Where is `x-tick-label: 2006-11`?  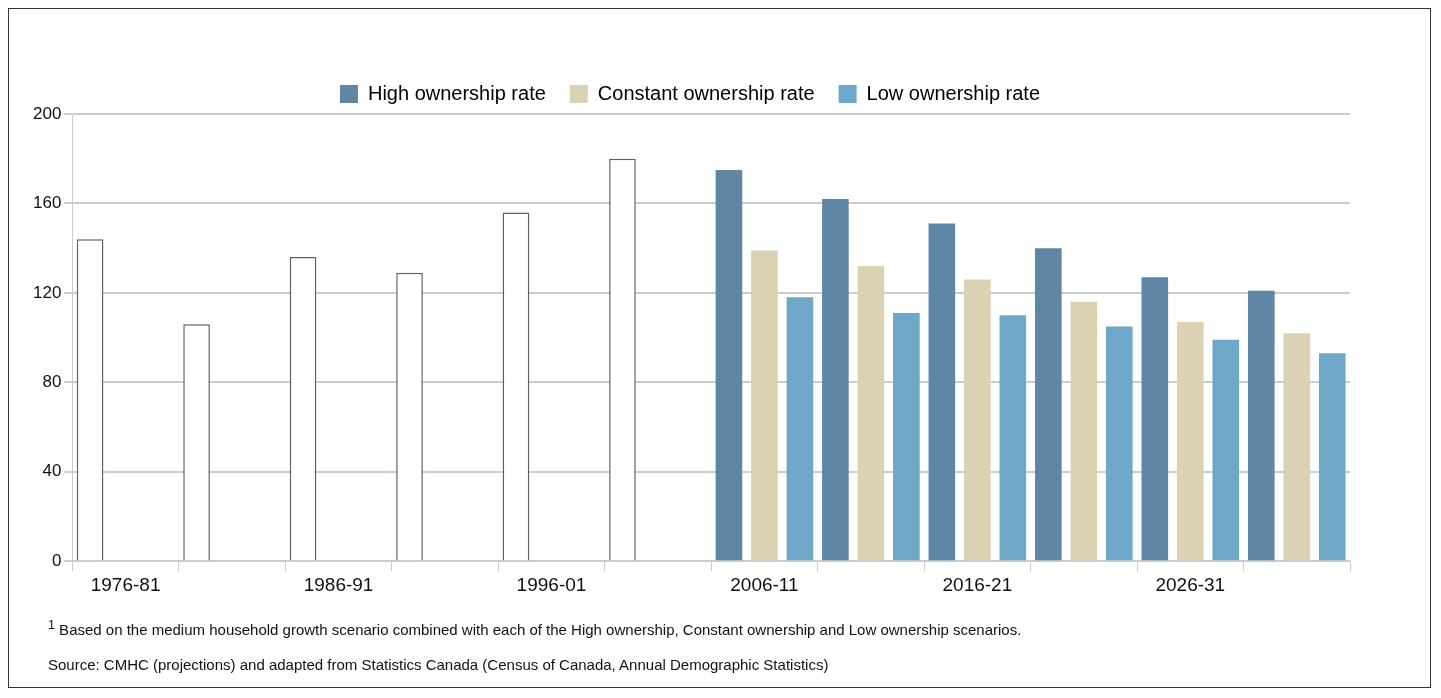 x-tick-label: 2006-11 is located at coordinates (764, 584).